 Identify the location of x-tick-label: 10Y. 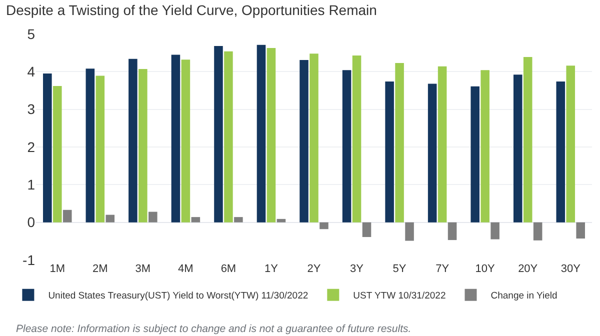
(485, 269).